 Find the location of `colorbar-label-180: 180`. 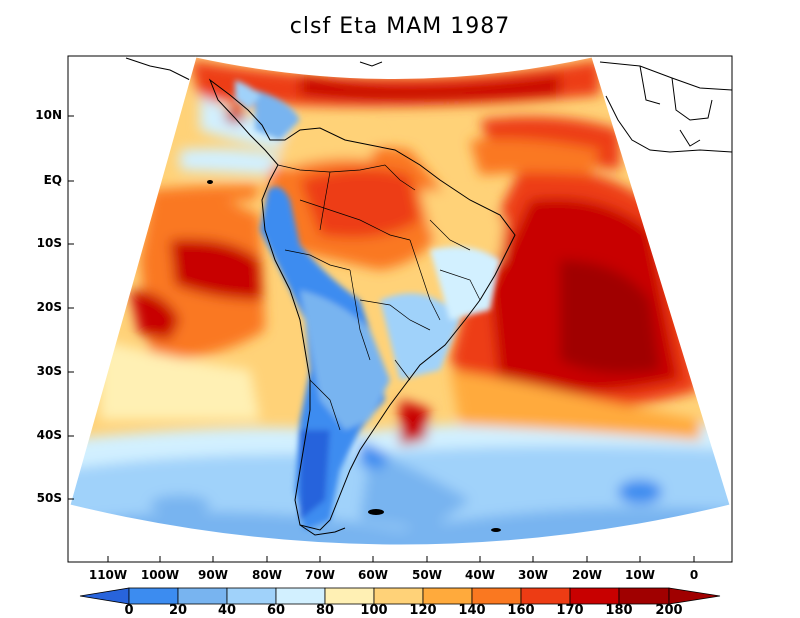

colorbar-label-180: 180 is located at coordinates (619, 610).